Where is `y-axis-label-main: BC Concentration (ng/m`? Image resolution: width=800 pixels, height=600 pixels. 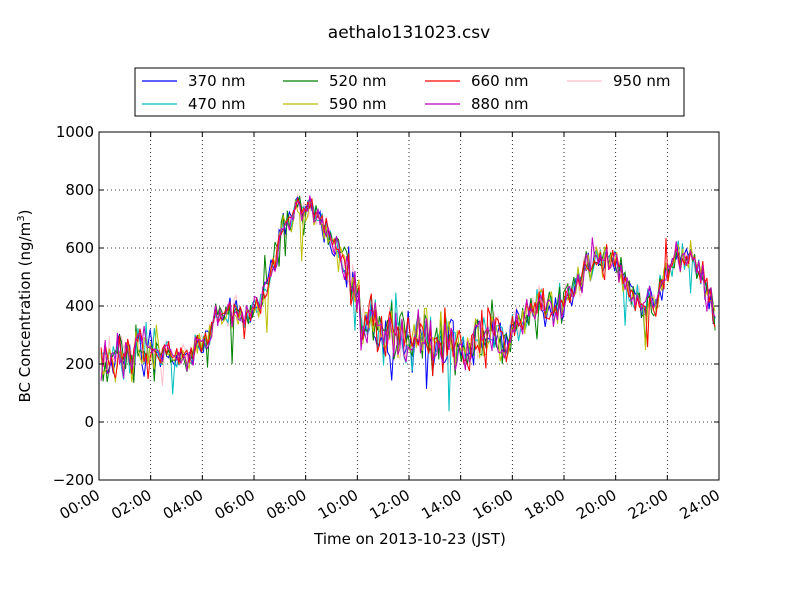
y-axis-label-main: BC Concentration (ng/m is located at coordinates (25, 312).